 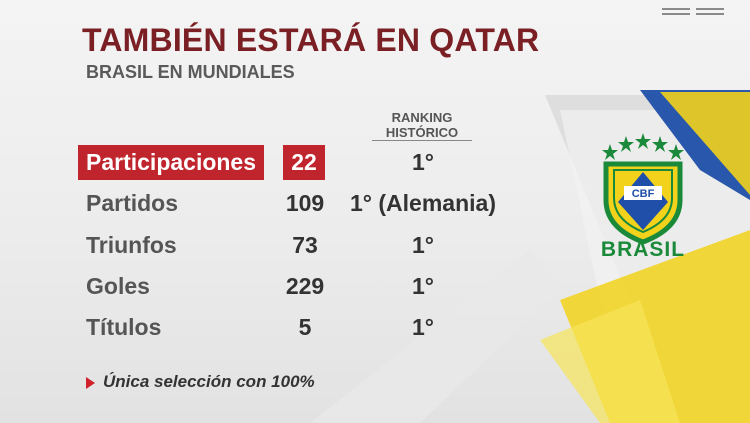 I want to click on stat-row-partidos: Partidos 109 1° (Alemania), so click(x=260, y=204).